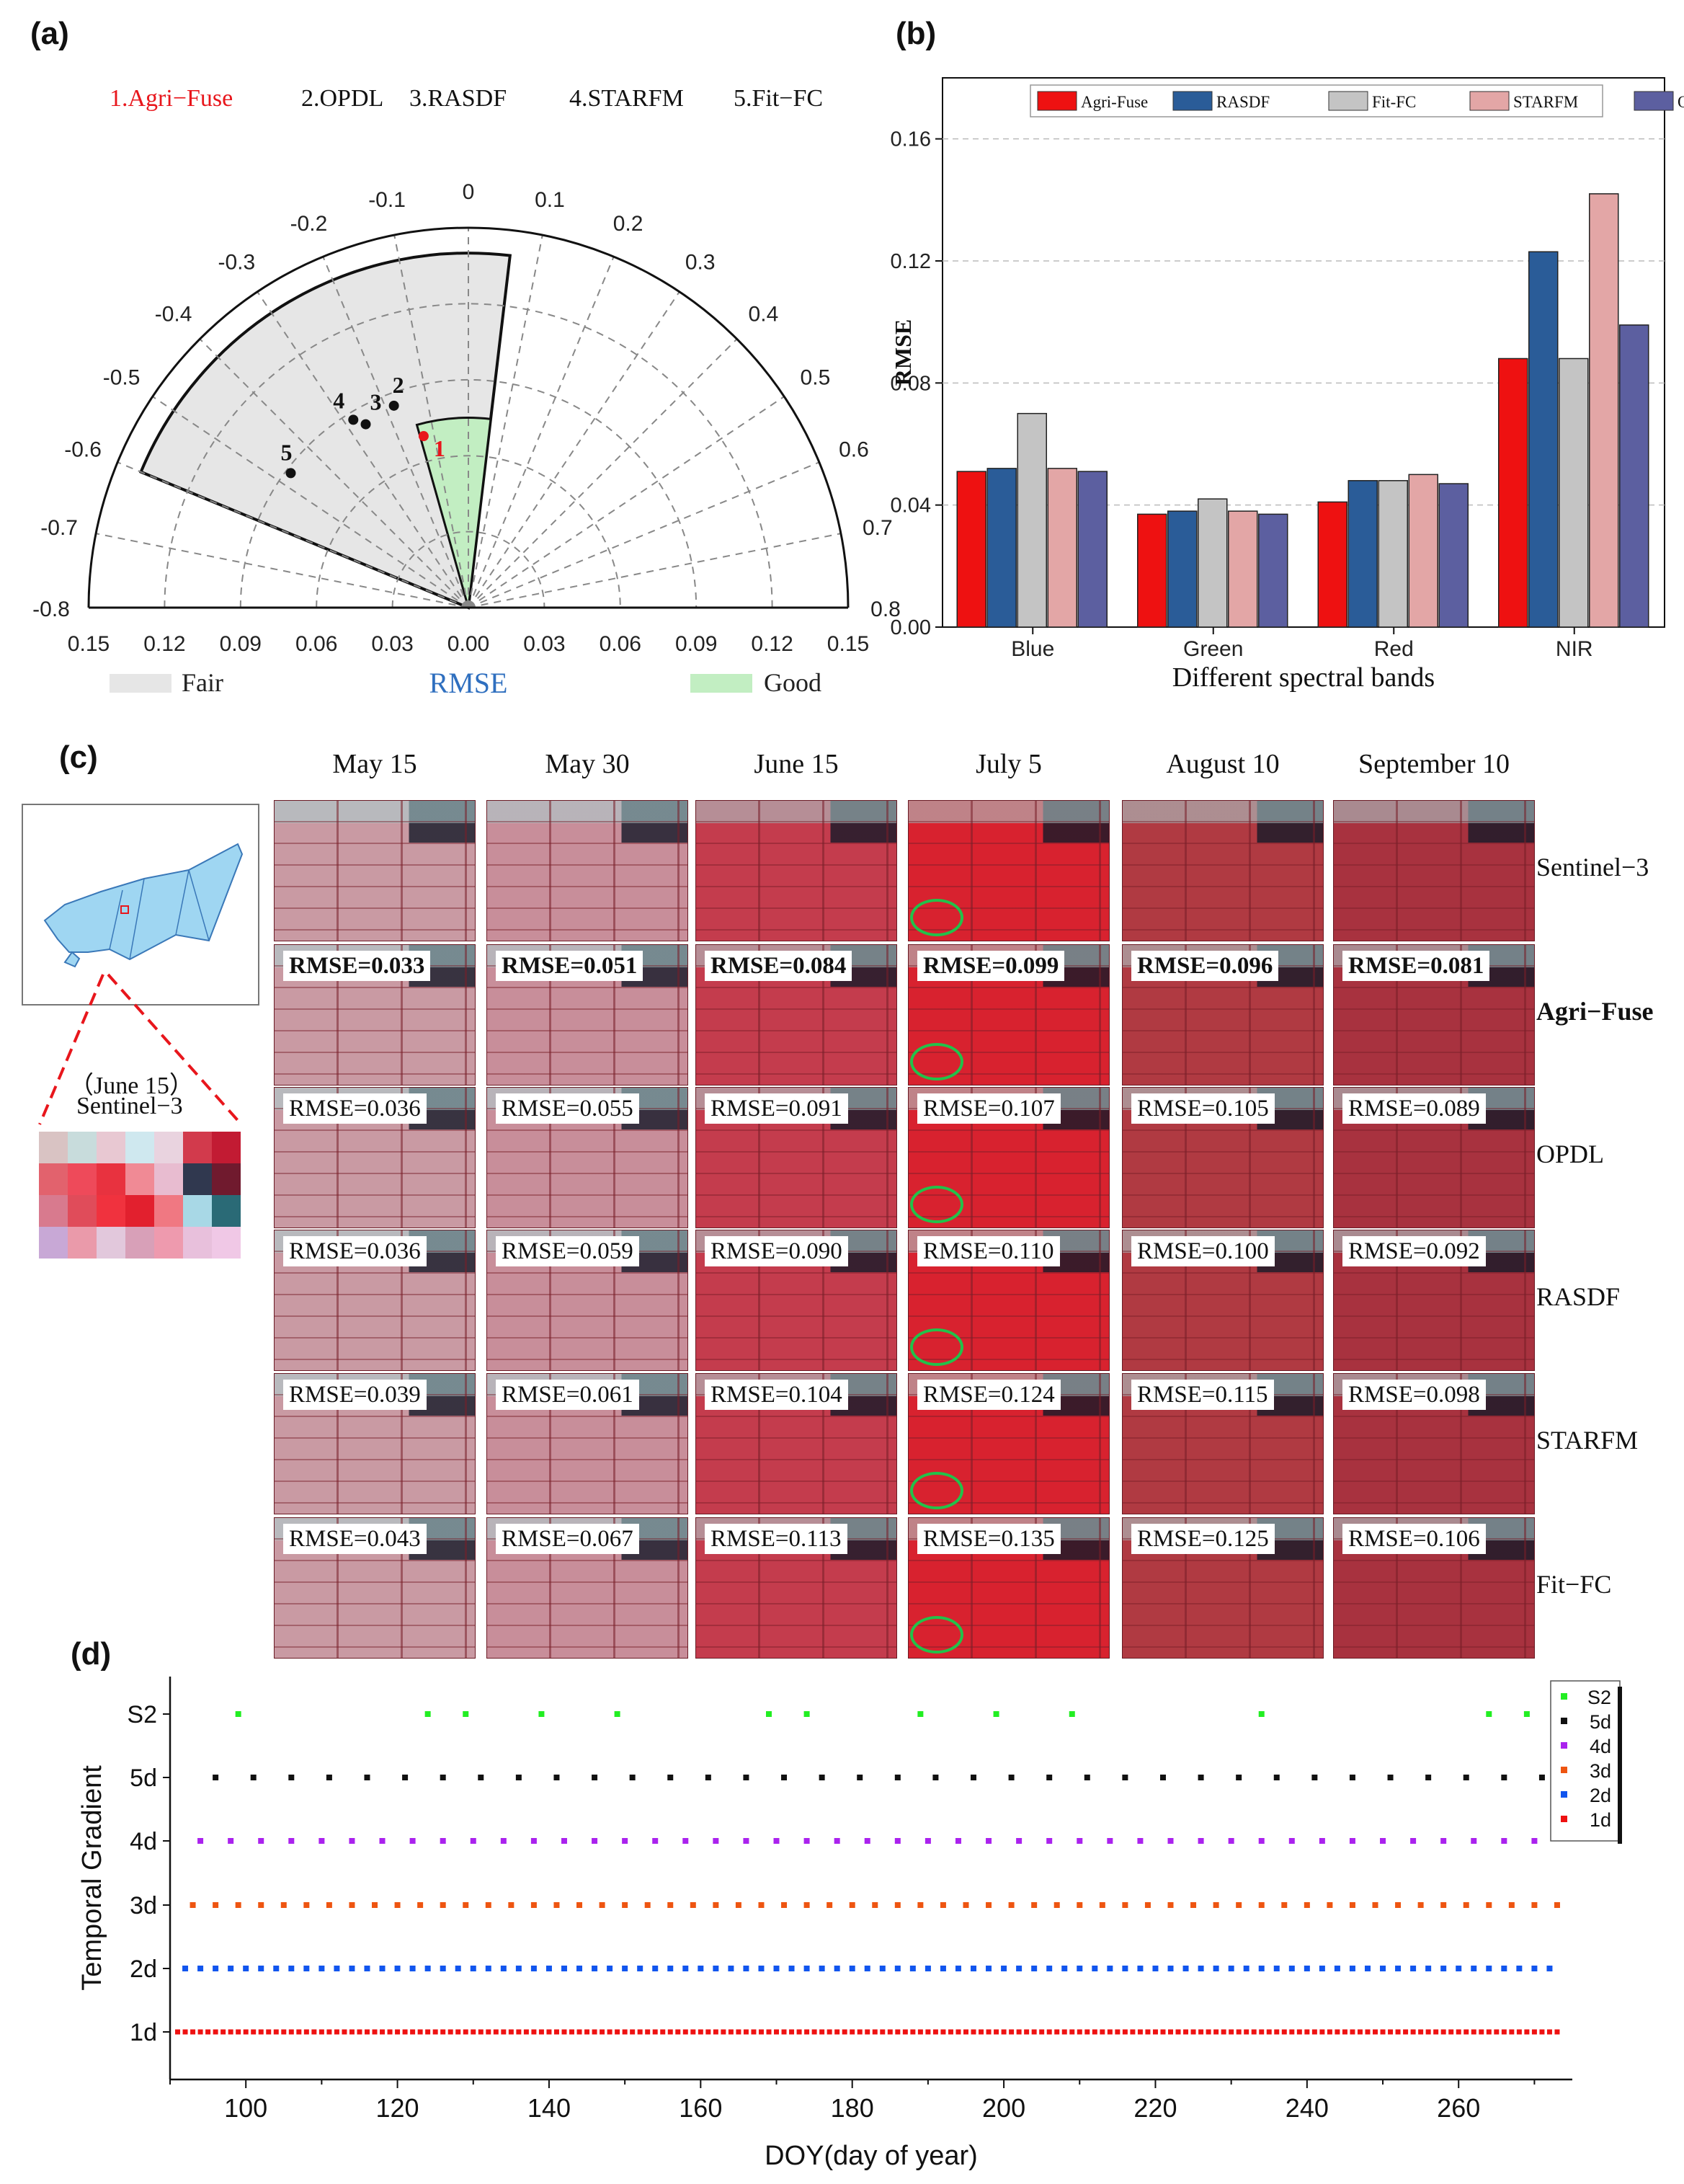 The image size is (1684, 2184). I want to click on x-tick-label: 100, so click(245, 2108).